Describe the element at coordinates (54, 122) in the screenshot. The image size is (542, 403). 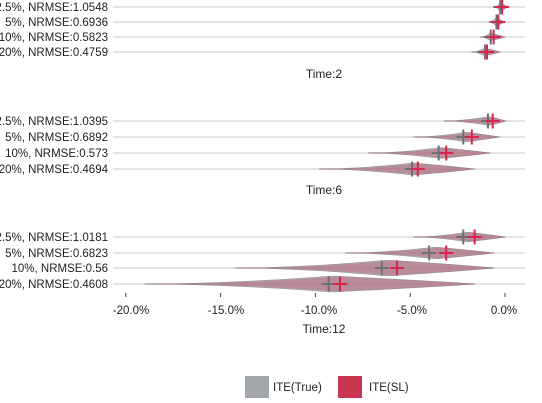
I see `row-label: 2.5%, NRMSE:1.0395` at that location.